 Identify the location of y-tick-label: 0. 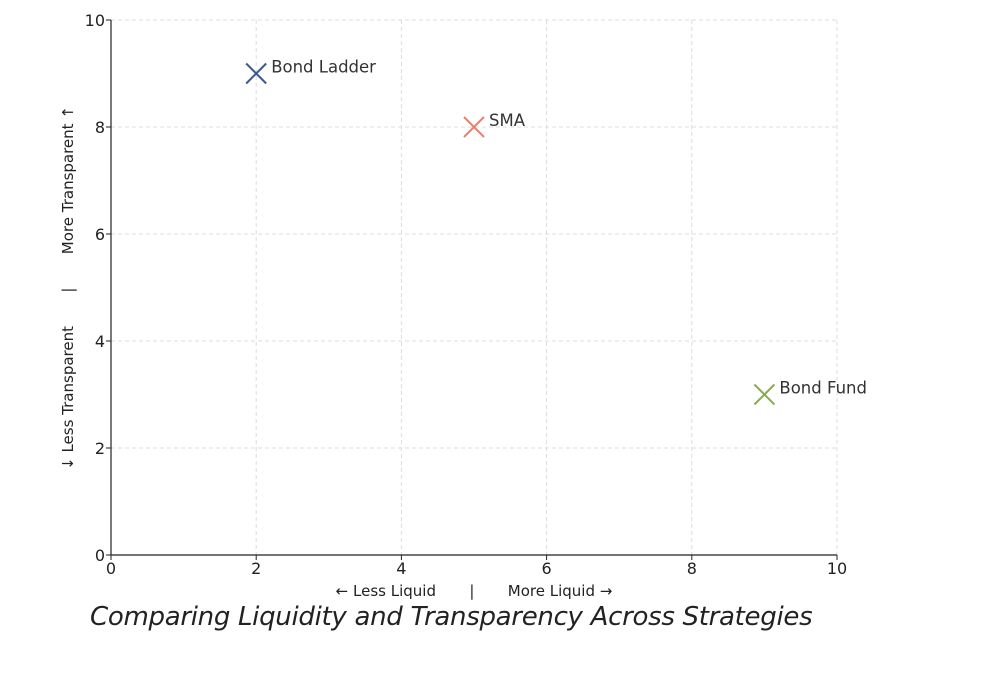
(100, 555).